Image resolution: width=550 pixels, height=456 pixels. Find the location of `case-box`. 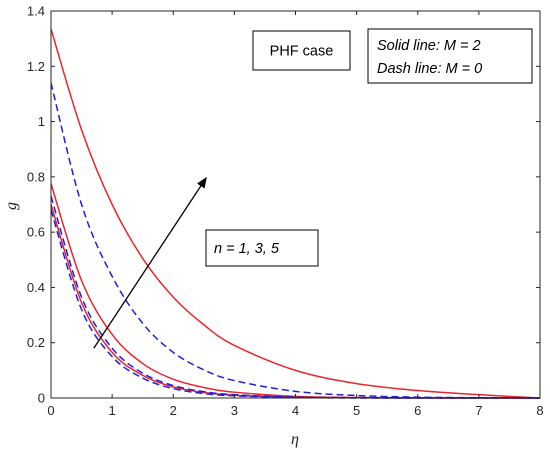

case-box is located at coordinates (301, 50).